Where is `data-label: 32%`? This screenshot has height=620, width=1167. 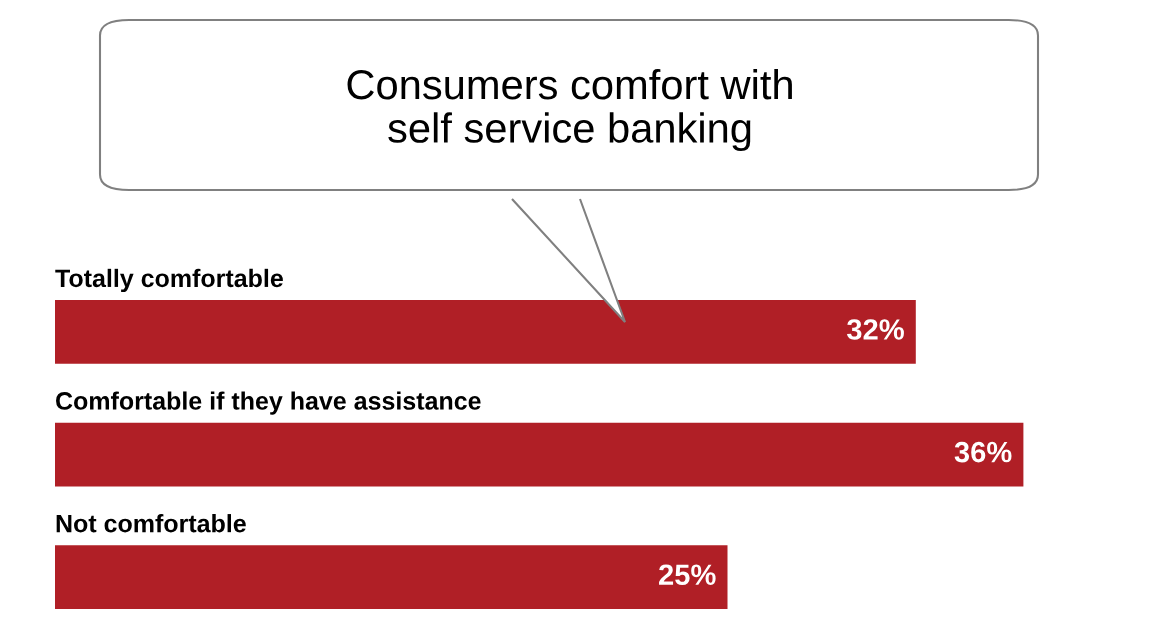
data-label: 32% is located at coordinates (875, 329).